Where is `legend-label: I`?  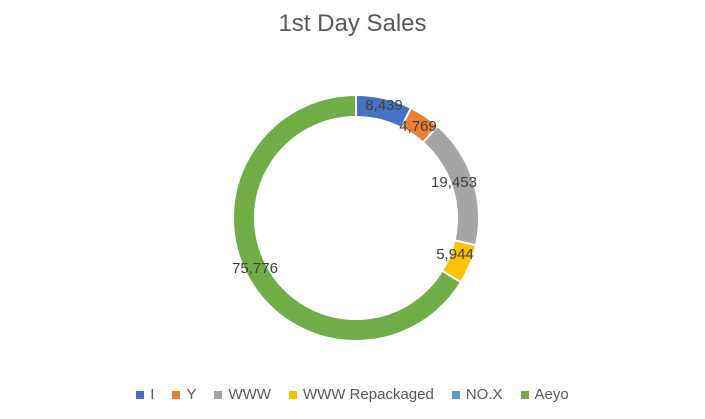 legend-label: I is located at coordinates (152, 394).